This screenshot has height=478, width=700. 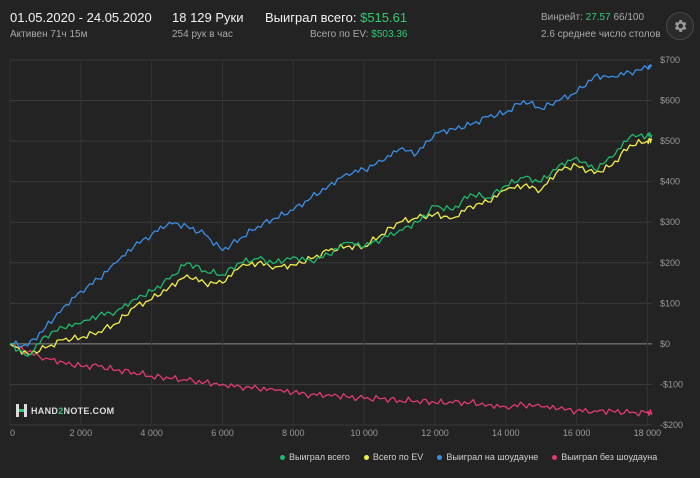 I want to click on won-total: Выиграл всего: $515.61, so click(x=336, y=17).